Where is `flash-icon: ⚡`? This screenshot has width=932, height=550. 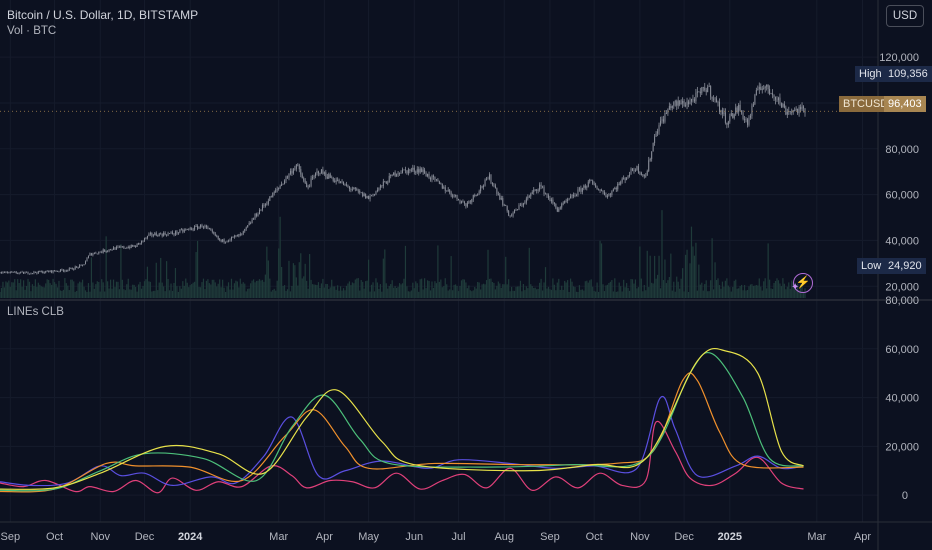 flash-icon: ⚡ is located at coordinates (803, 283).